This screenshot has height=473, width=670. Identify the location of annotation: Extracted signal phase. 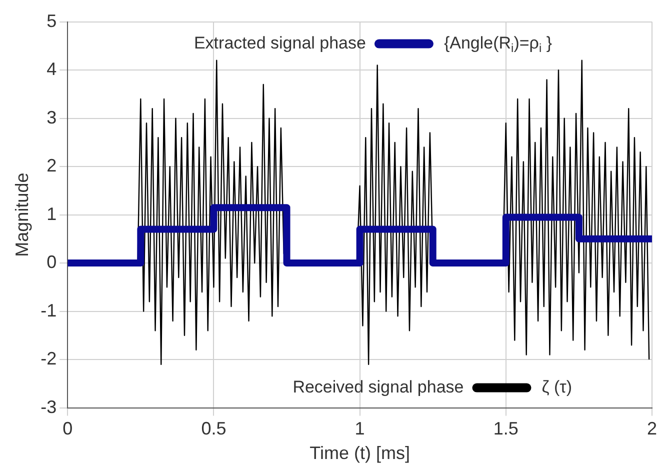
(280, 42).